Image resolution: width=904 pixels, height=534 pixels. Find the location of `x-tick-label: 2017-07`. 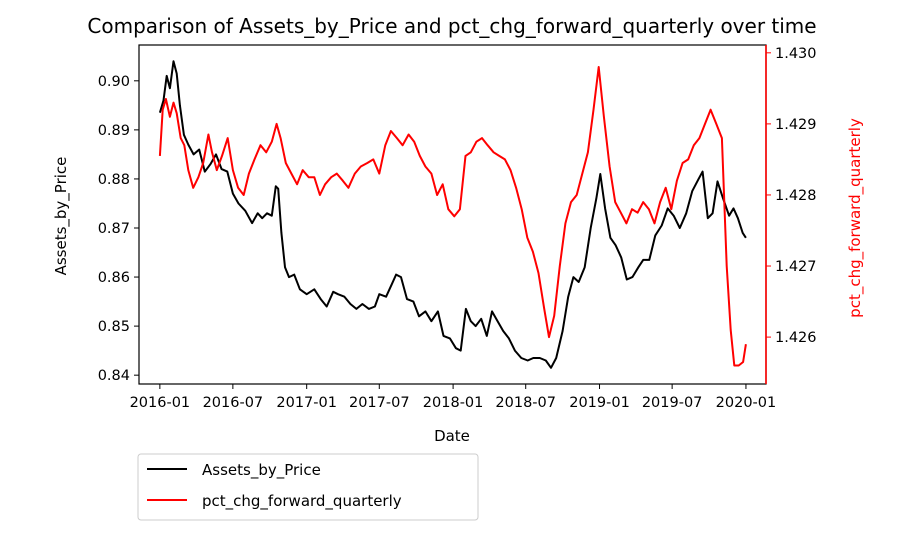

x-tick-label: 2017-07 is located at coordinates (379, 403).